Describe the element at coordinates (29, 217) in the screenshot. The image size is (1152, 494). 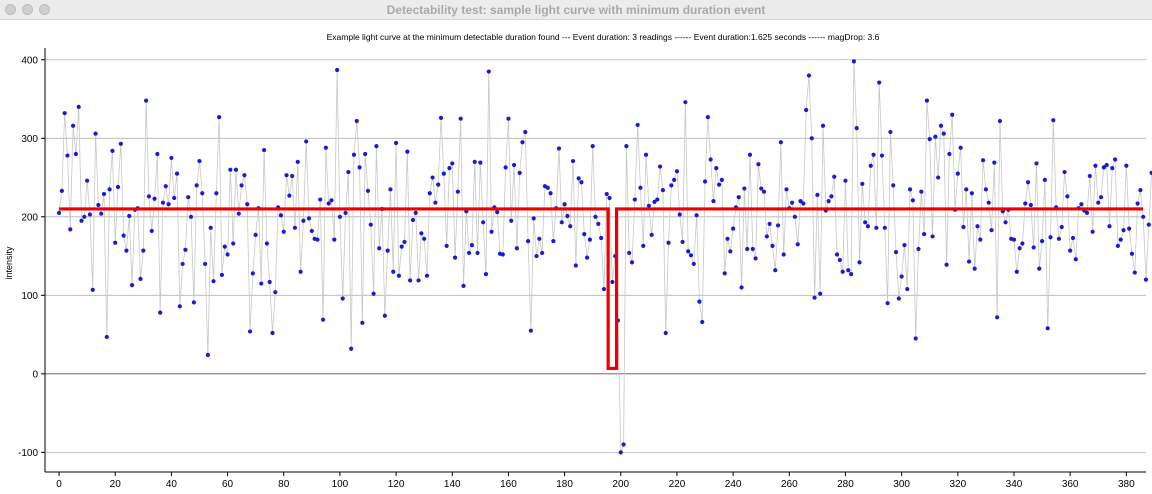
I see `y-tick-label: 200` at that location.